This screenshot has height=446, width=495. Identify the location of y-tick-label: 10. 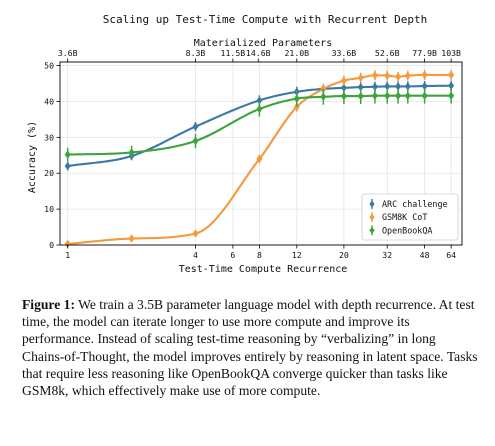
(49, 209).